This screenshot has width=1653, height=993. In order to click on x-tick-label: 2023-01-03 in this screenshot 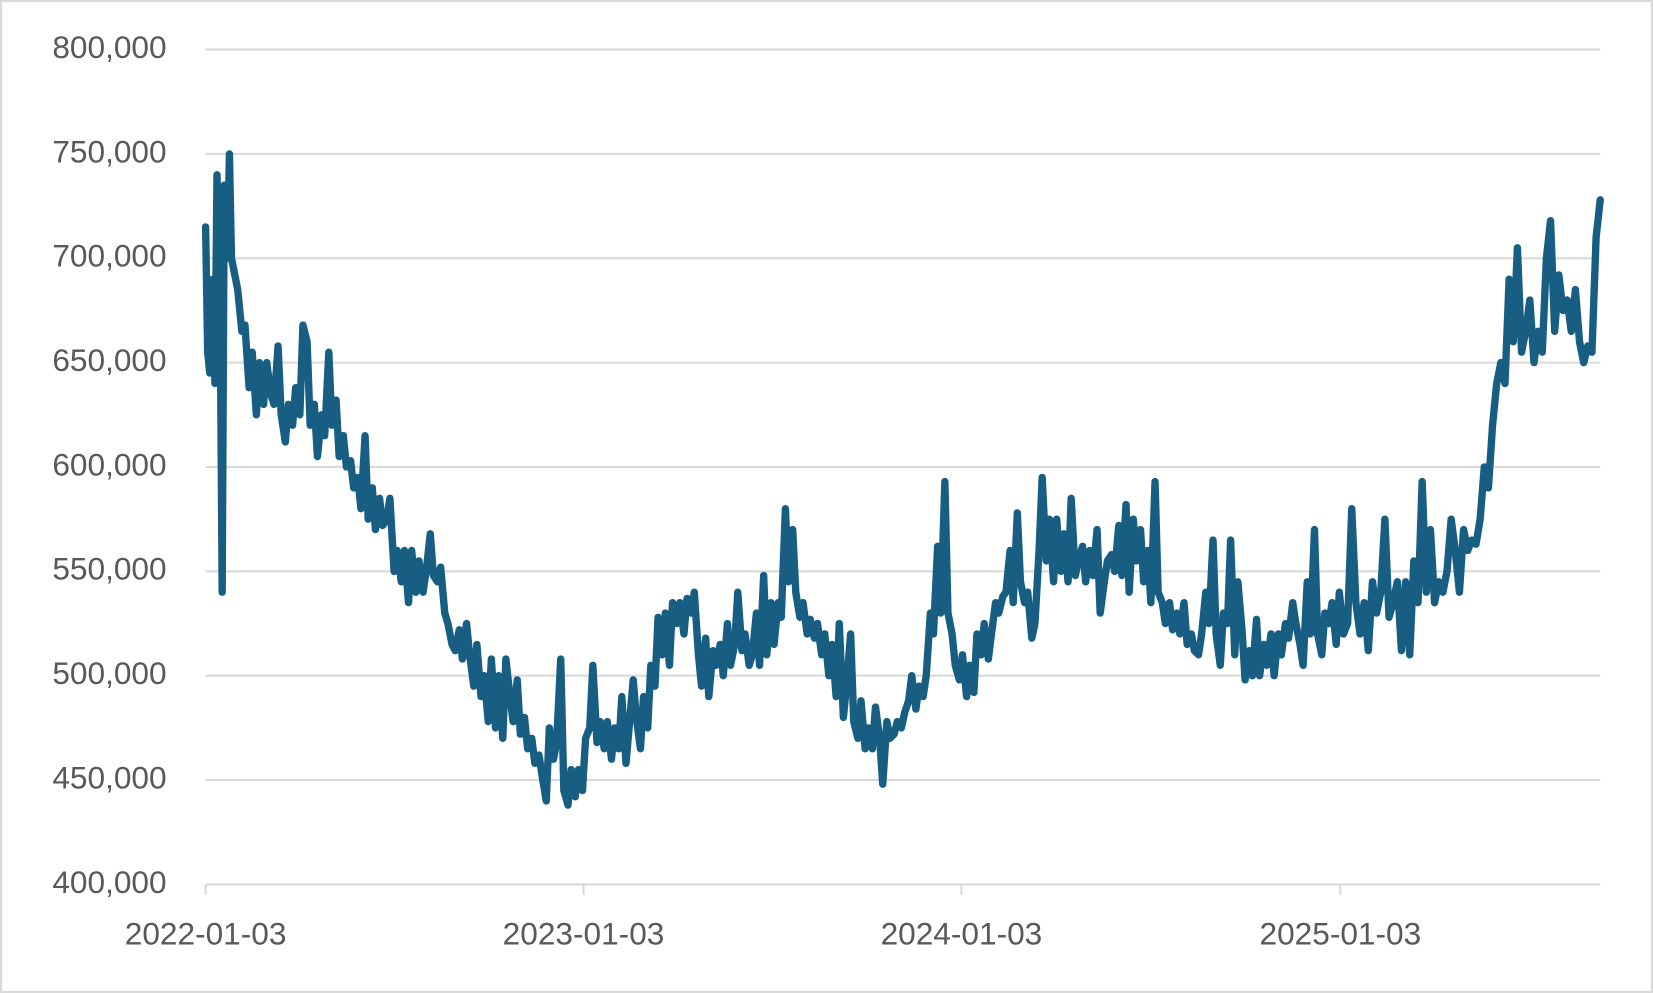, I will do `click(584, 933)`.